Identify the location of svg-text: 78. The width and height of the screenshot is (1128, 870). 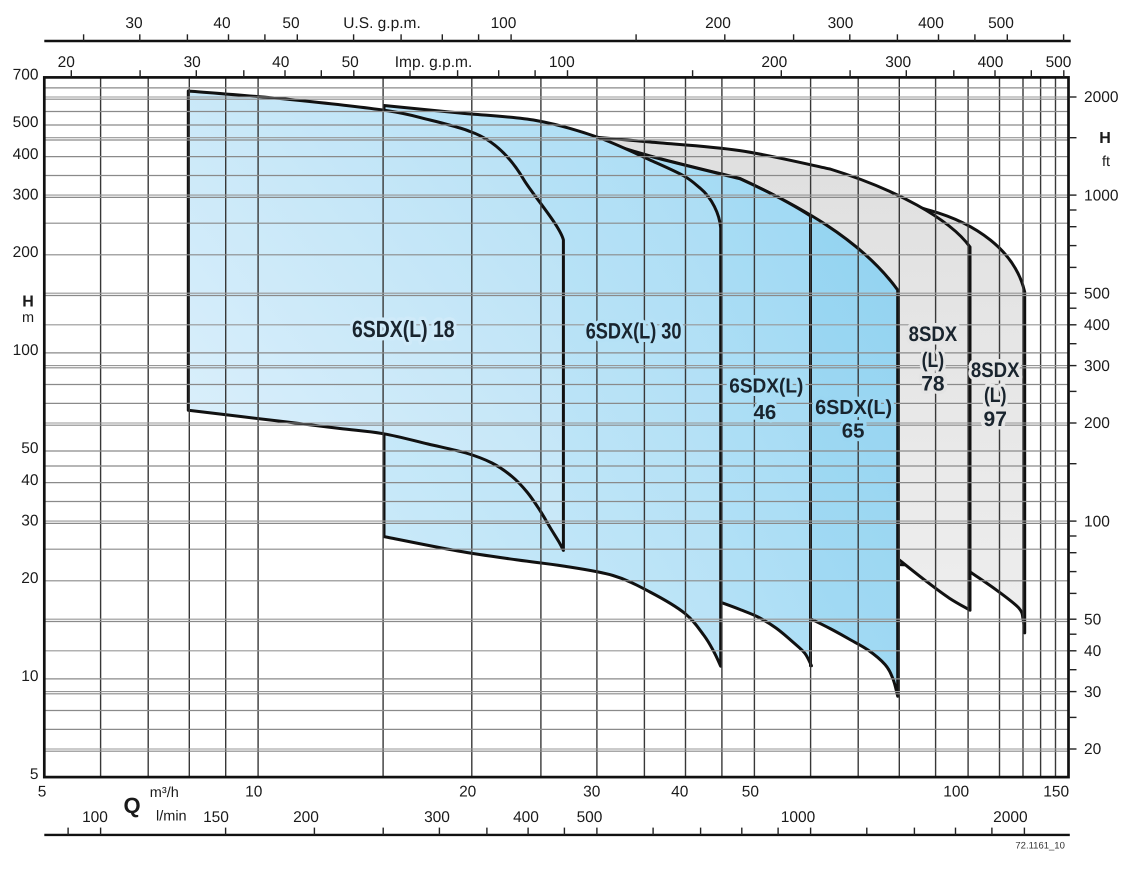
(933, 384).